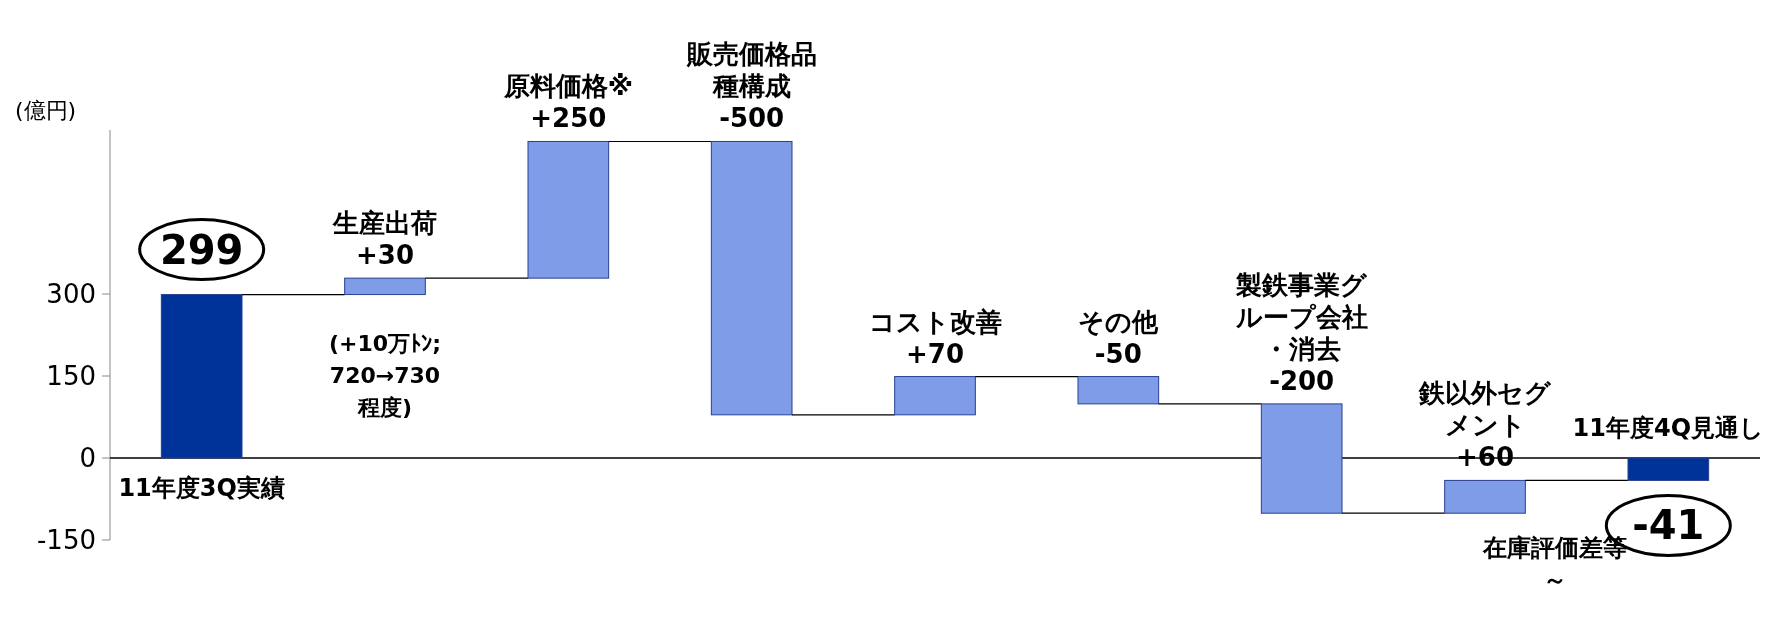 This screenshot has height=620, width=1782. I want to click on x-tick-label: 生産出荷, so click(384, 223).